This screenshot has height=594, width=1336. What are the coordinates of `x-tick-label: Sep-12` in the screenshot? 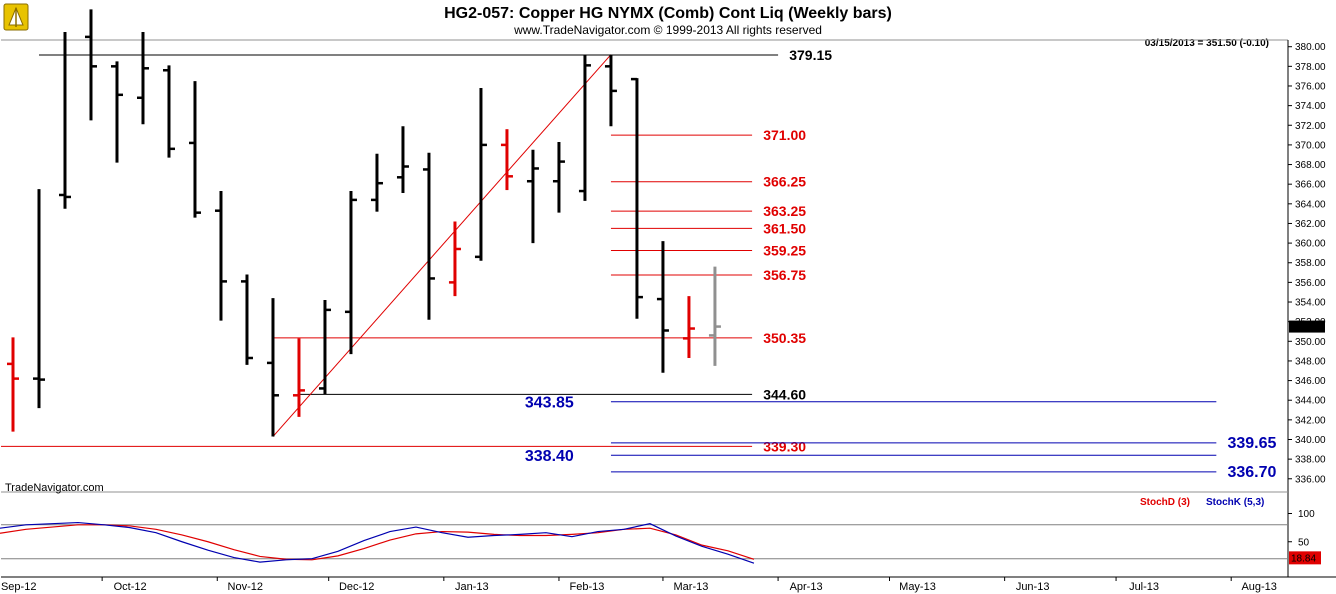 It's located at (18, 587).